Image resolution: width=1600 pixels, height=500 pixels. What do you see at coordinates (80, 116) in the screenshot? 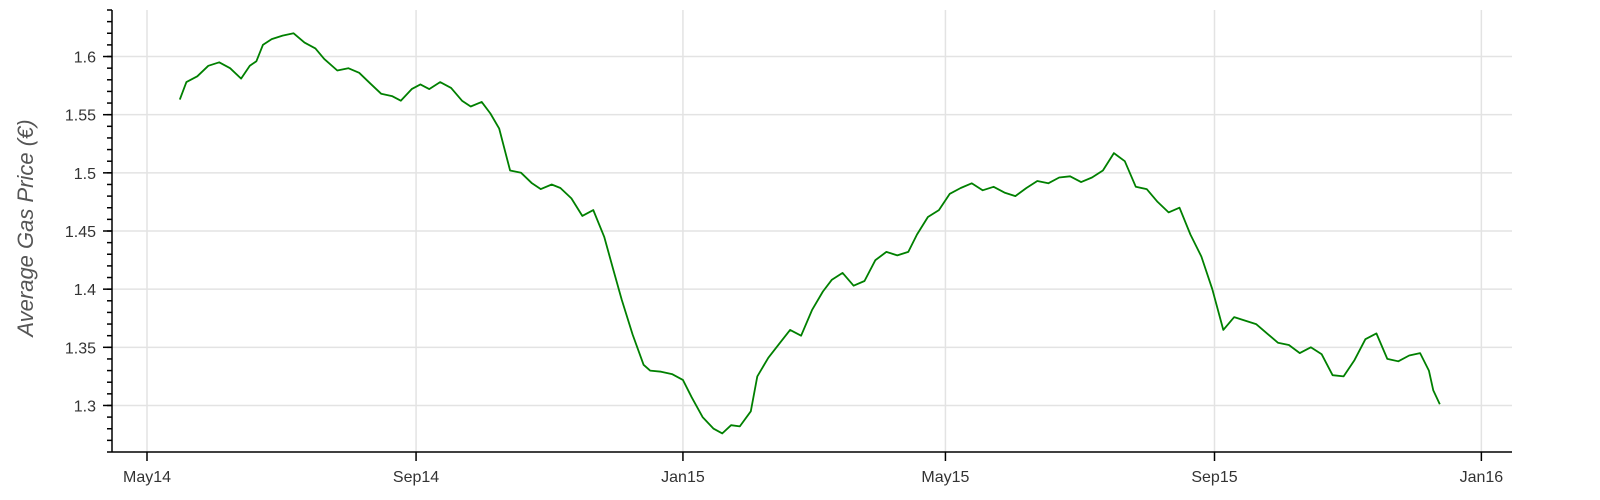
I see `y-tick-label: 1.55` at bounding box center [80, 116].